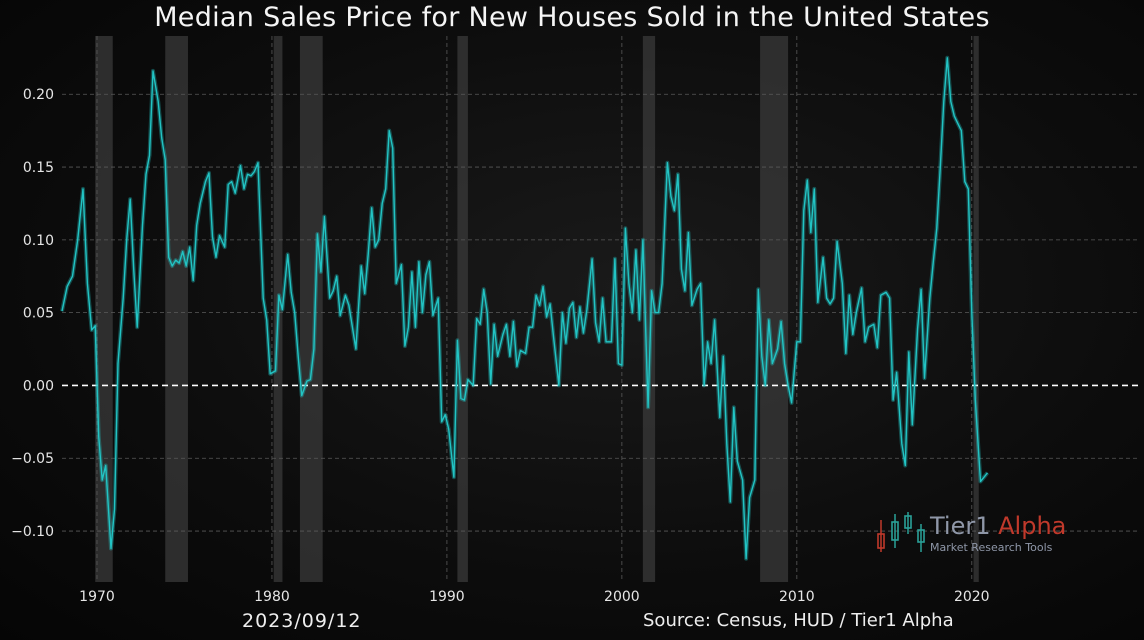  Describe the element at coordinates (797, 597) in the screenshot. I see `x-tick-label: 2010` at that location.